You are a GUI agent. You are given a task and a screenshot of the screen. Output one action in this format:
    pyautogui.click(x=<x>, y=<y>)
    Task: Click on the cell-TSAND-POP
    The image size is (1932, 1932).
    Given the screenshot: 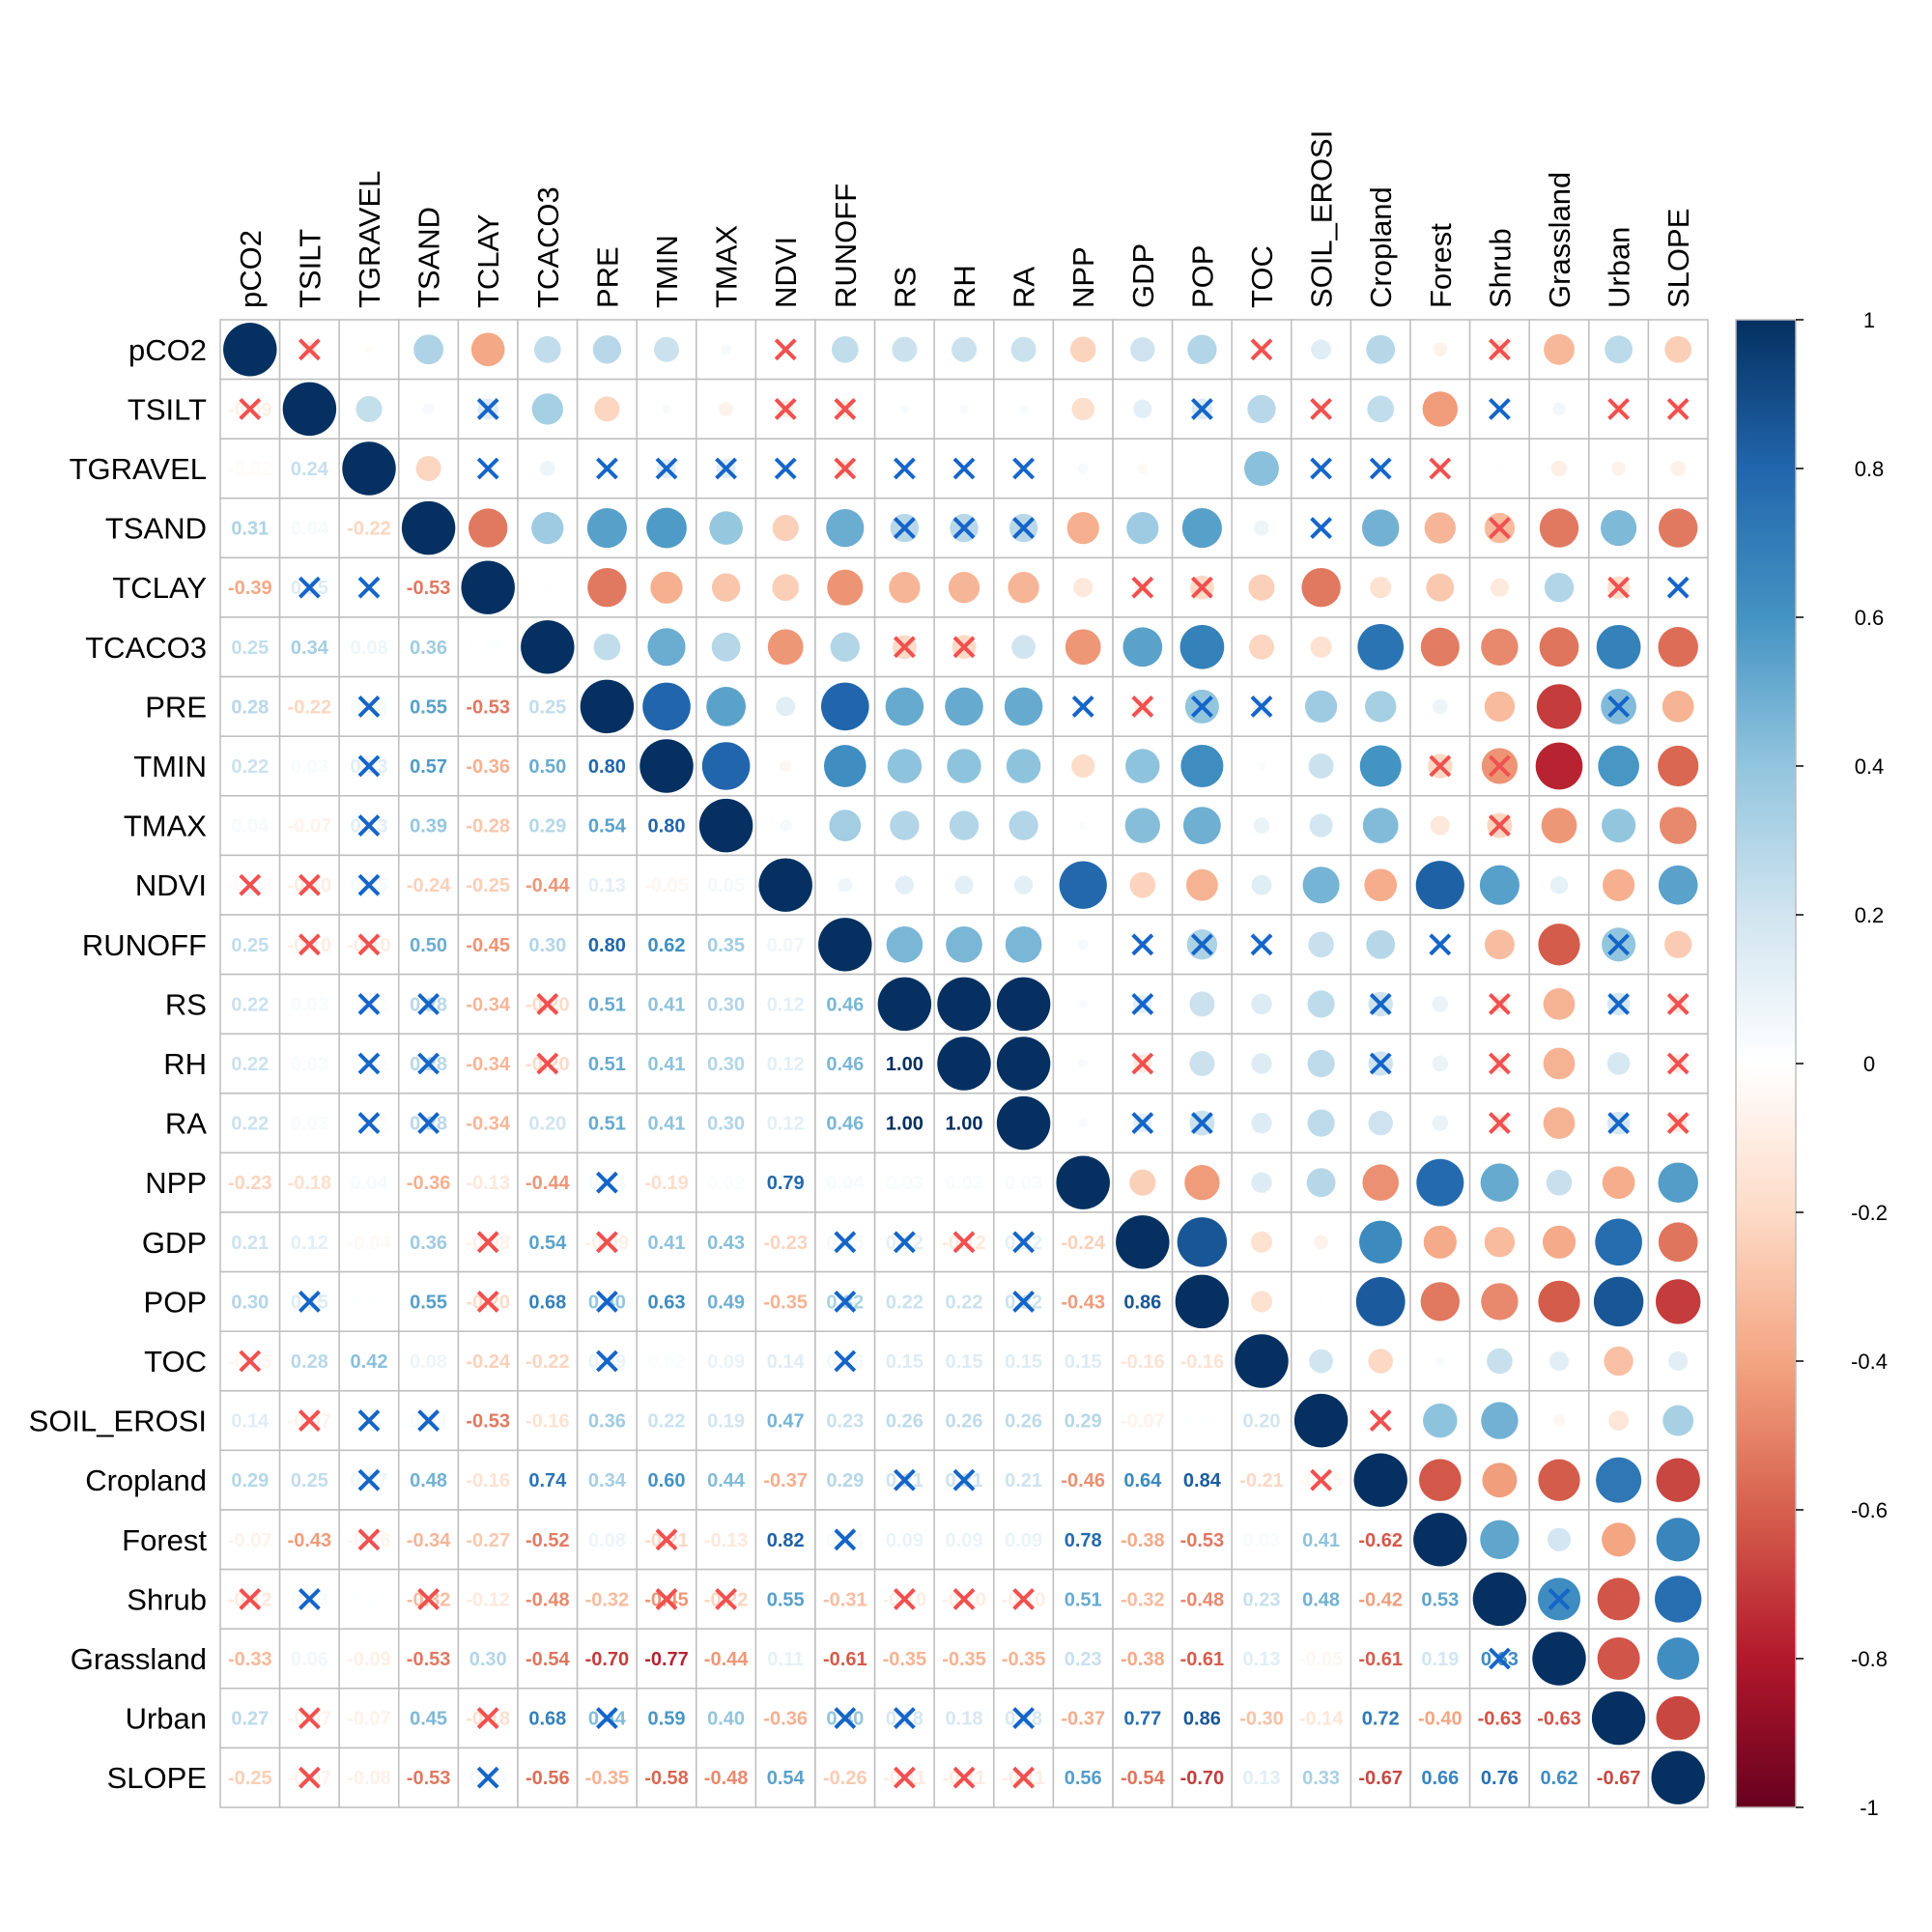 What is the action you would take?
    pyautogui.click(x=1202, y=528)
    